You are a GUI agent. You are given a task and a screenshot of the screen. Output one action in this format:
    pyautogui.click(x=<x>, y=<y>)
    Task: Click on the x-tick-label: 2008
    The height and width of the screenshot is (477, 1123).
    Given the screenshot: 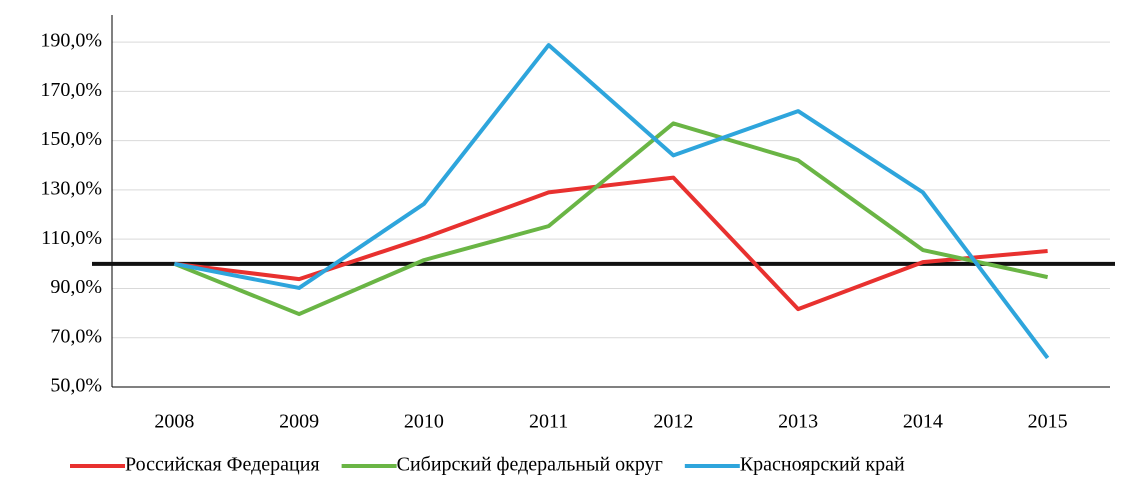 What is the action you would take?
    pyautogui.click(x=174, y=422)
    